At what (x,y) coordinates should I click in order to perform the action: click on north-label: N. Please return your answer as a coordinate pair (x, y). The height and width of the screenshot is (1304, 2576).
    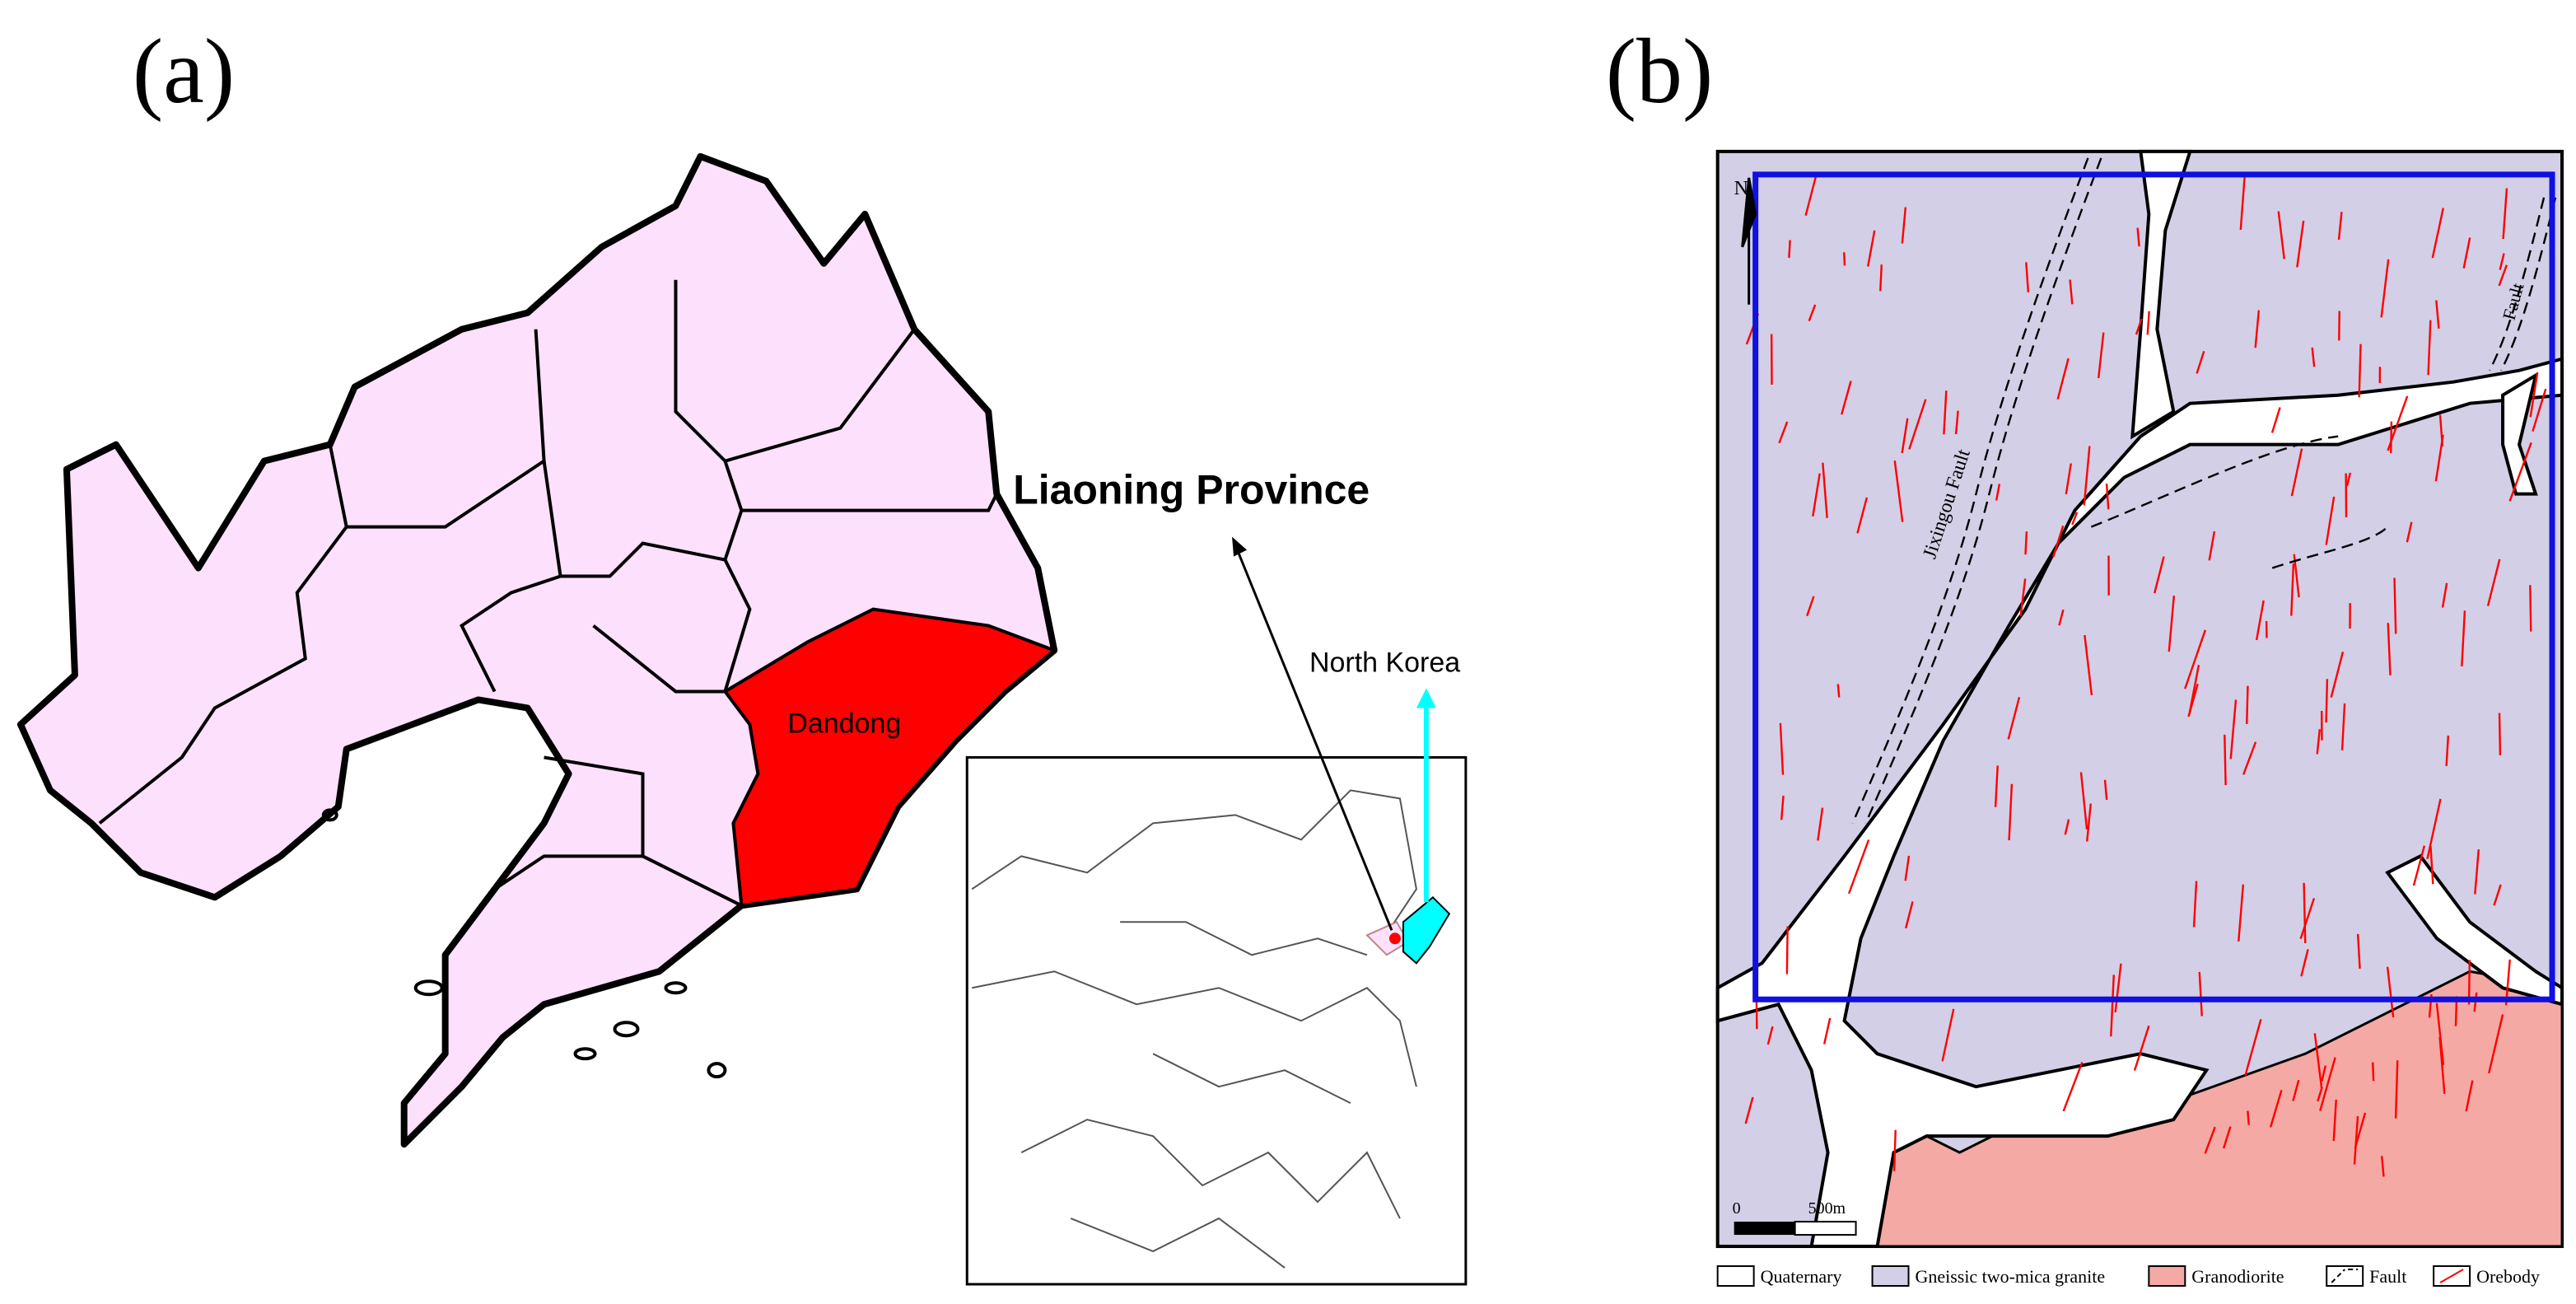
    Looking at the image, I should click on (1741, 188).